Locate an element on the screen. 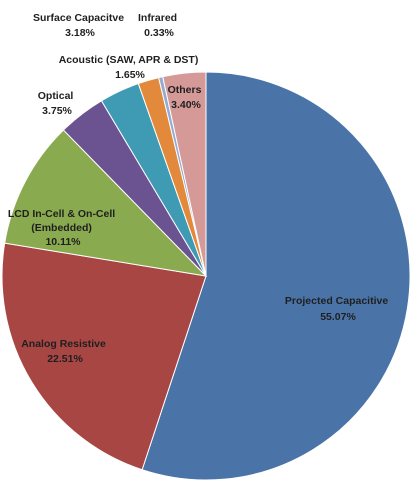  label-optical: Optical 3.75% is located at coordinates (57, 103).